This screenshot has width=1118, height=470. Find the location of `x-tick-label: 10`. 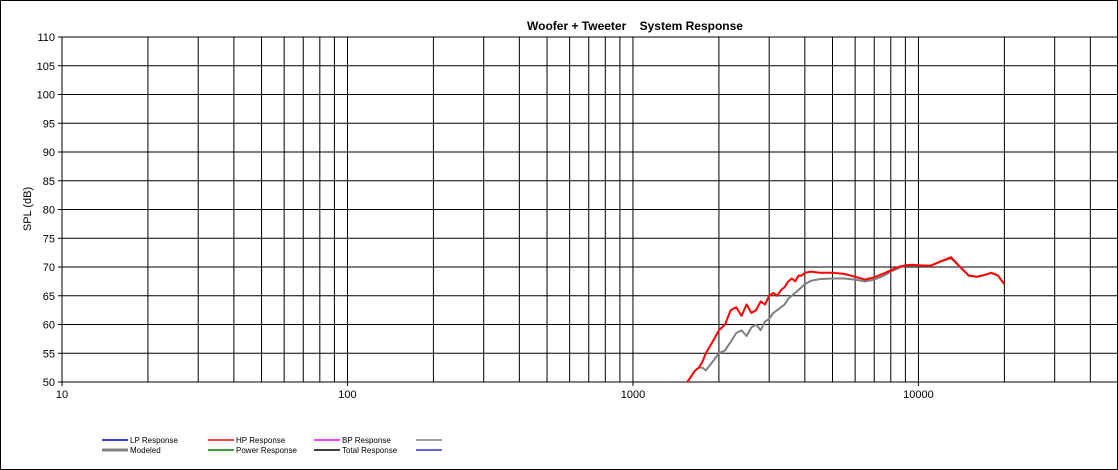

x-tick-label: 10 is located at coordinates (62, 395).